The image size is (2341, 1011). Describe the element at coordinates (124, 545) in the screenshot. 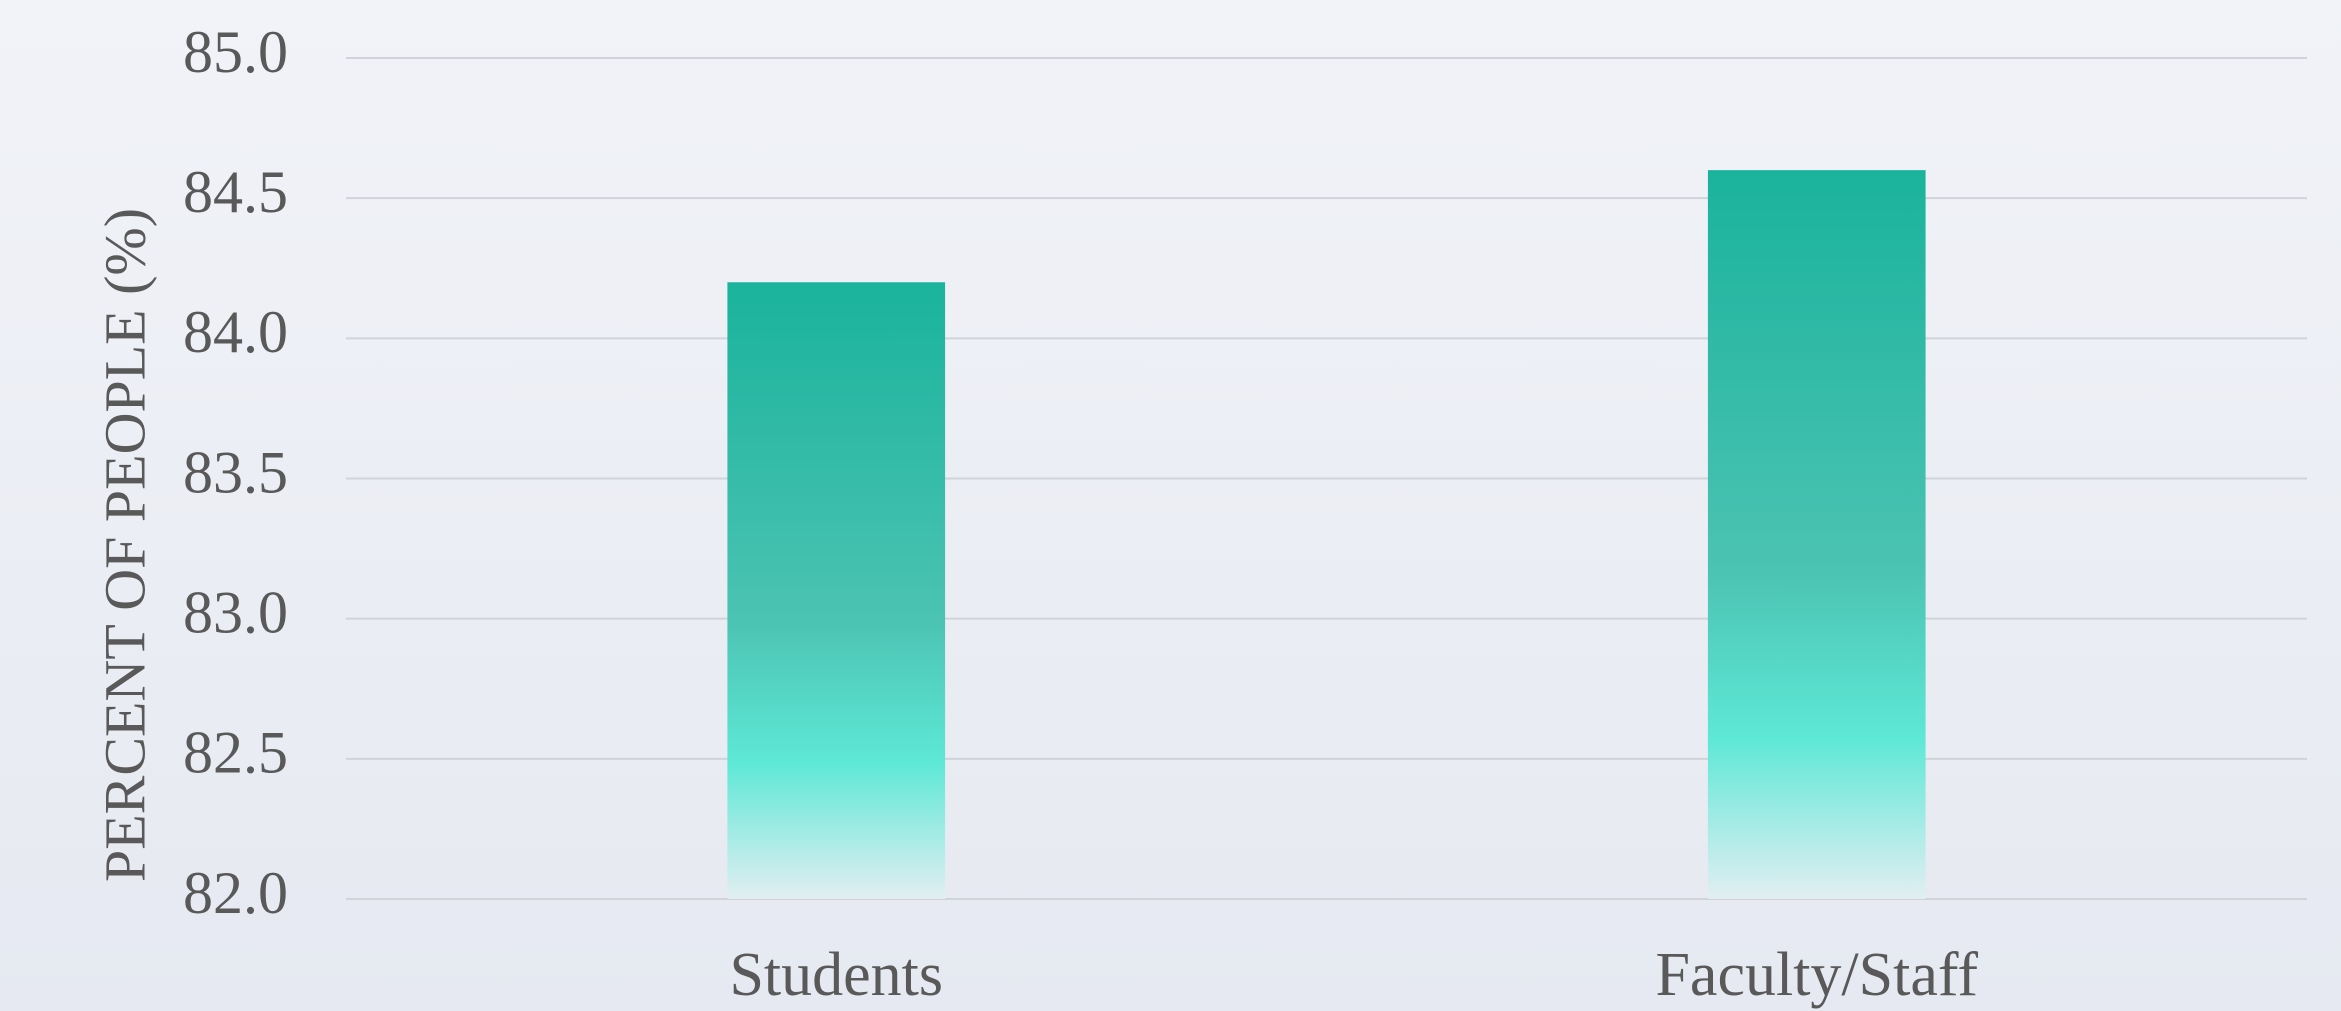

I see `y-axis-label: PERCENT OF PEOPLE (%)` at that location.